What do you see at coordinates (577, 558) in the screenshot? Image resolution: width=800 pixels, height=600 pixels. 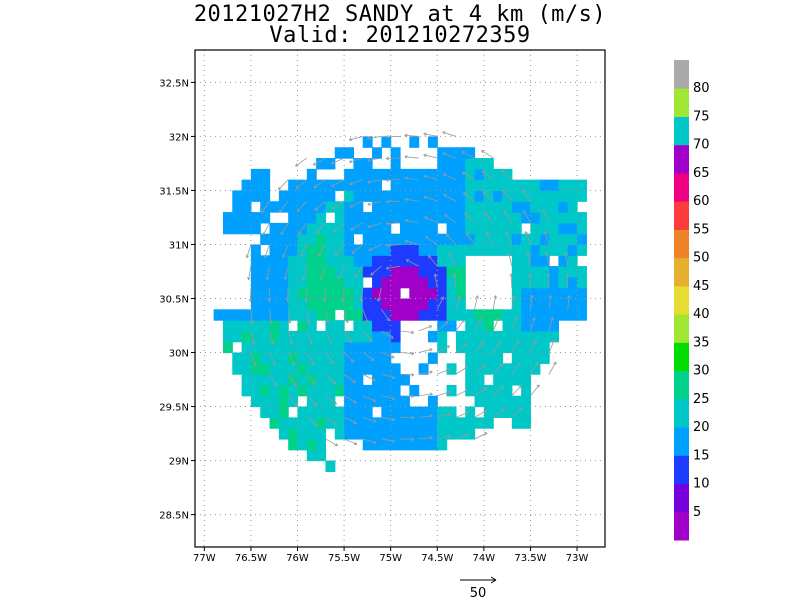 I see `x-tick-label: 73W` at bounding box center [577, 558].